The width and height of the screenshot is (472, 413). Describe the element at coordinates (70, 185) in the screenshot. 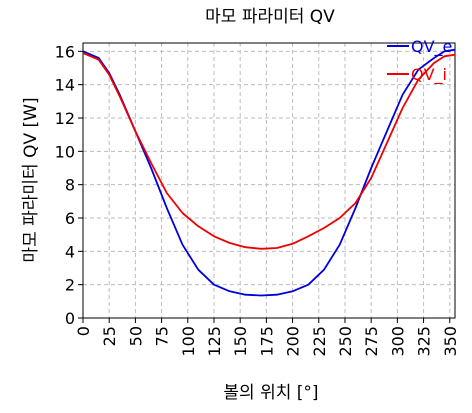

I see `y-tick-label: 8` at that location.